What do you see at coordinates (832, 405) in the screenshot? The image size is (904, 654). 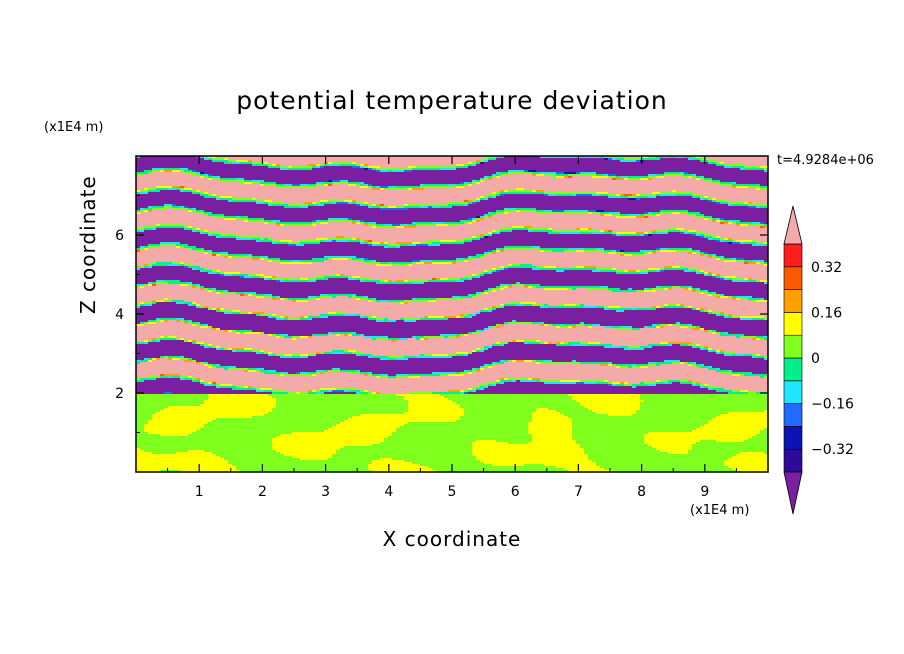 I see `colorbar-label: −0.16` at bounding box center [832, 405].